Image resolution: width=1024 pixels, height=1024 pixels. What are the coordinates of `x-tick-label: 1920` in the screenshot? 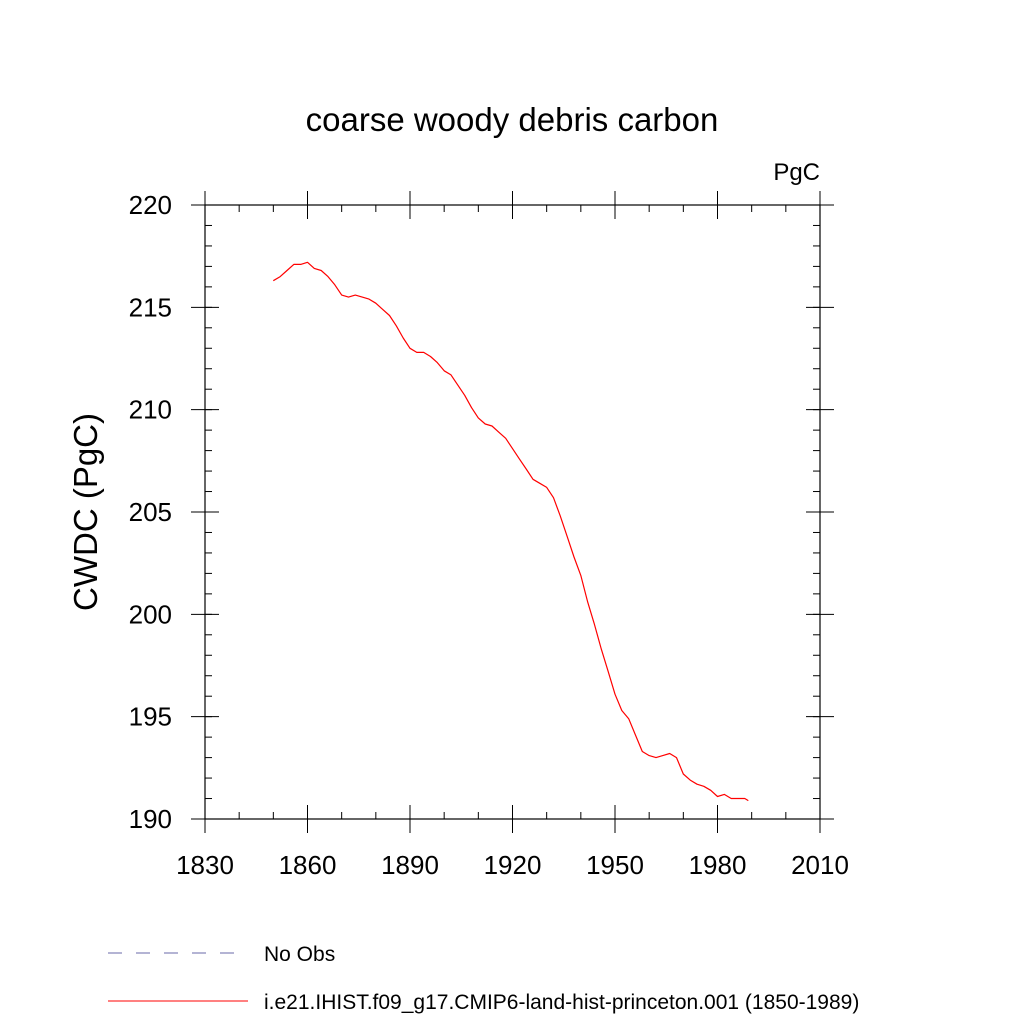 It's located at (513, 865).